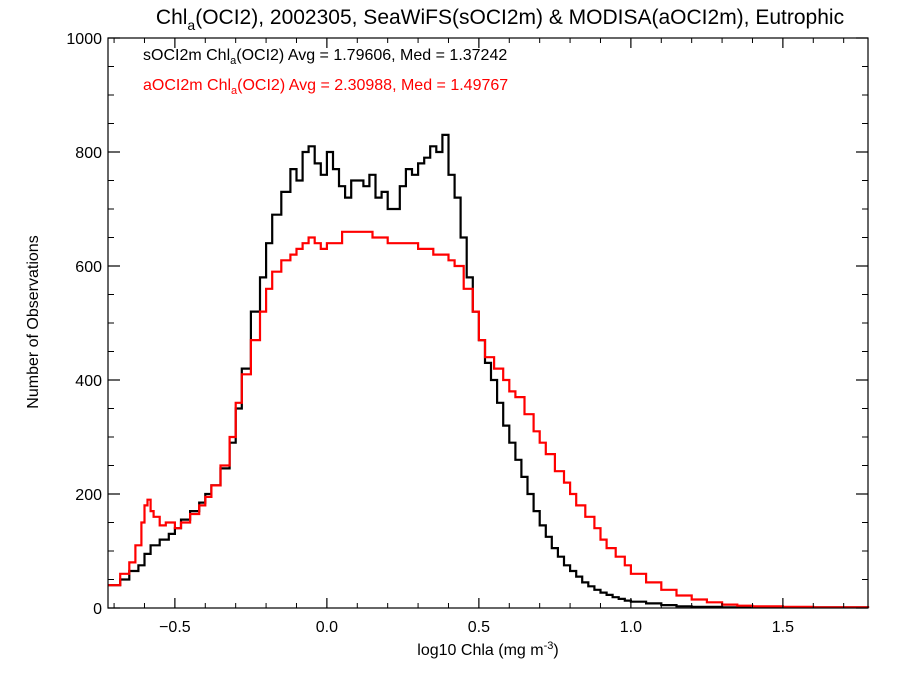 Image resolution: width=900 pixels, height=675 pixels. What do you see at coordinates (234, 91) in the screenshot?
I see `annotation-aociam-subscript: a` at bounding box center [234, 91].